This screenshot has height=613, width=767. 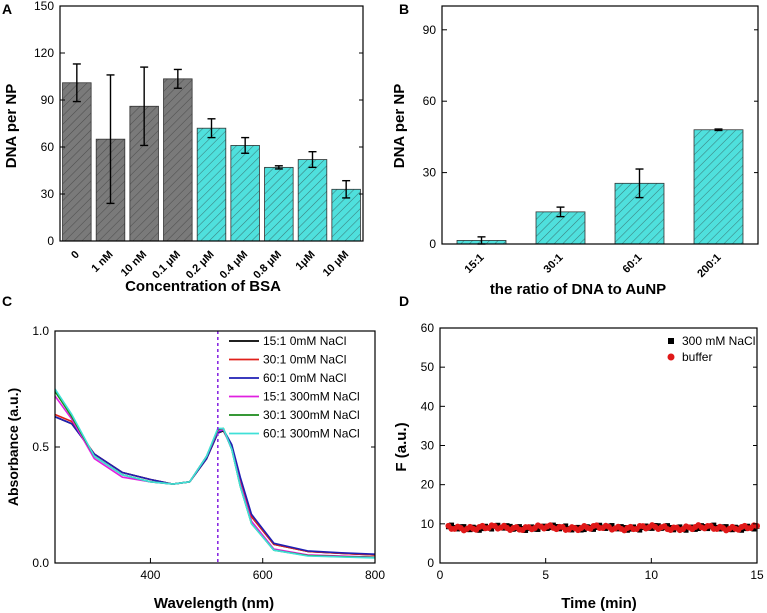 What do you see at coordinates (7, 301) in the screenshot?
I see `panel-c-label: C` at bounding box center [7, 301].